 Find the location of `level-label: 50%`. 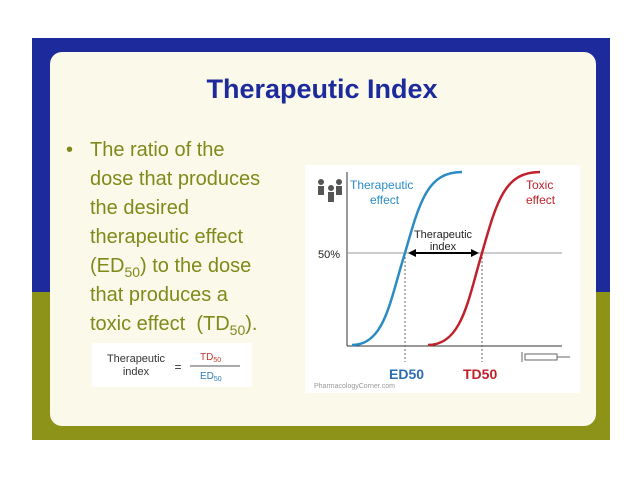

level-label: 50% is located at coordinates (329, 255).